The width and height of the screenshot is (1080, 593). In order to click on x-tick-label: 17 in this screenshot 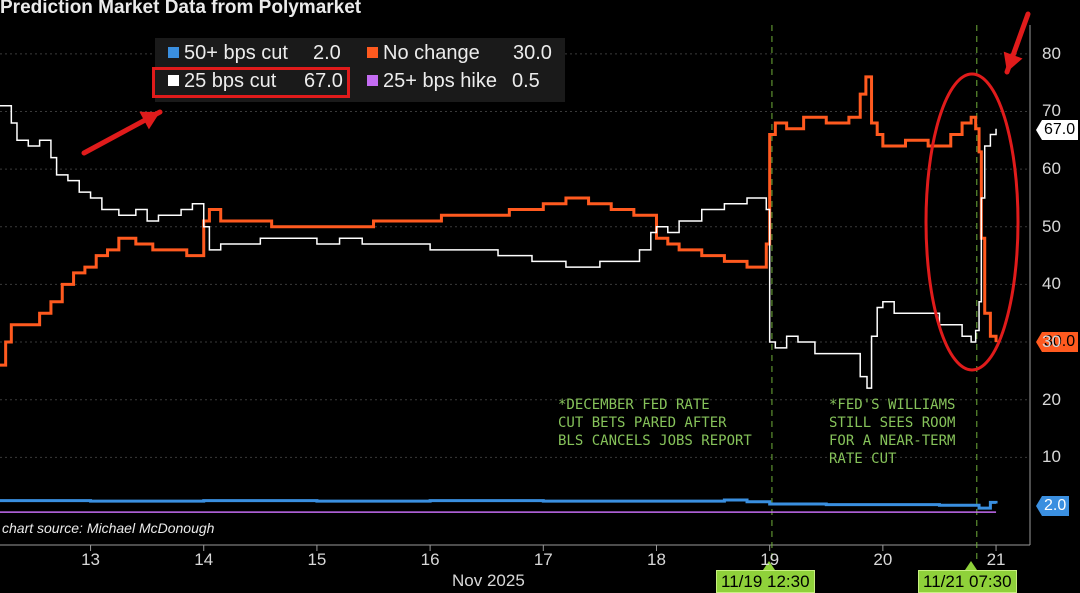, I will do `click(543, 559)`.